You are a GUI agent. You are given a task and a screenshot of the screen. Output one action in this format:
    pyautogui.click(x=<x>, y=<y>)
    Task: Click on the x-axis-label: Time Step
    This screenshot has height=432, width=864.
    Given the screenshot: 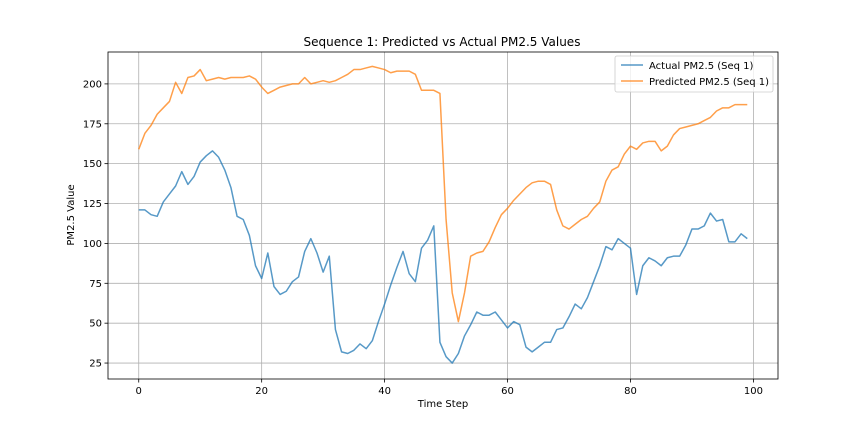 What is the action you would take?
    pyautogui.click(x=442, y=404)
    